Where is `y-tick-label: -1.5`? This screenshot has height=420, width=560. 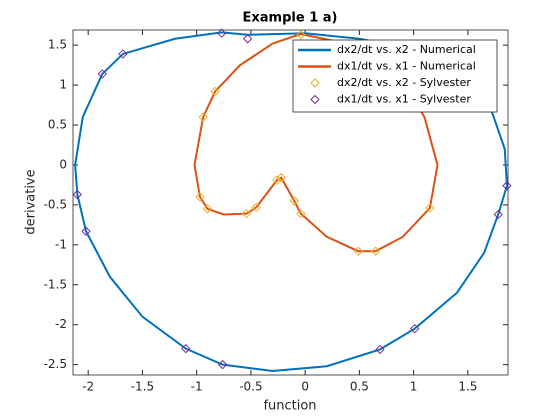 y-tick-label: -1.5 is located at coordinates (55, 284).